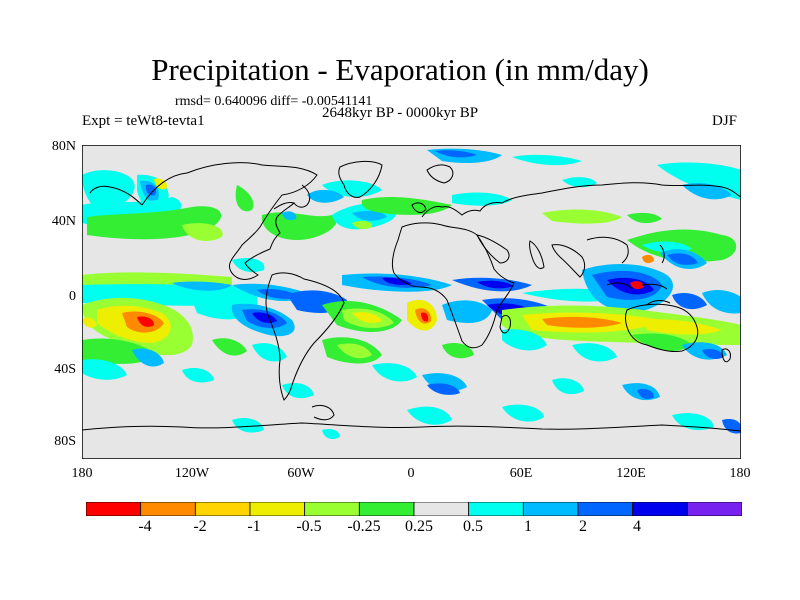 The image size is (800, 600). Describe the element at coordinates (143, 121) in the screenshot. I see `experiment-label: Expt = teWt8-tevta1` at that location.